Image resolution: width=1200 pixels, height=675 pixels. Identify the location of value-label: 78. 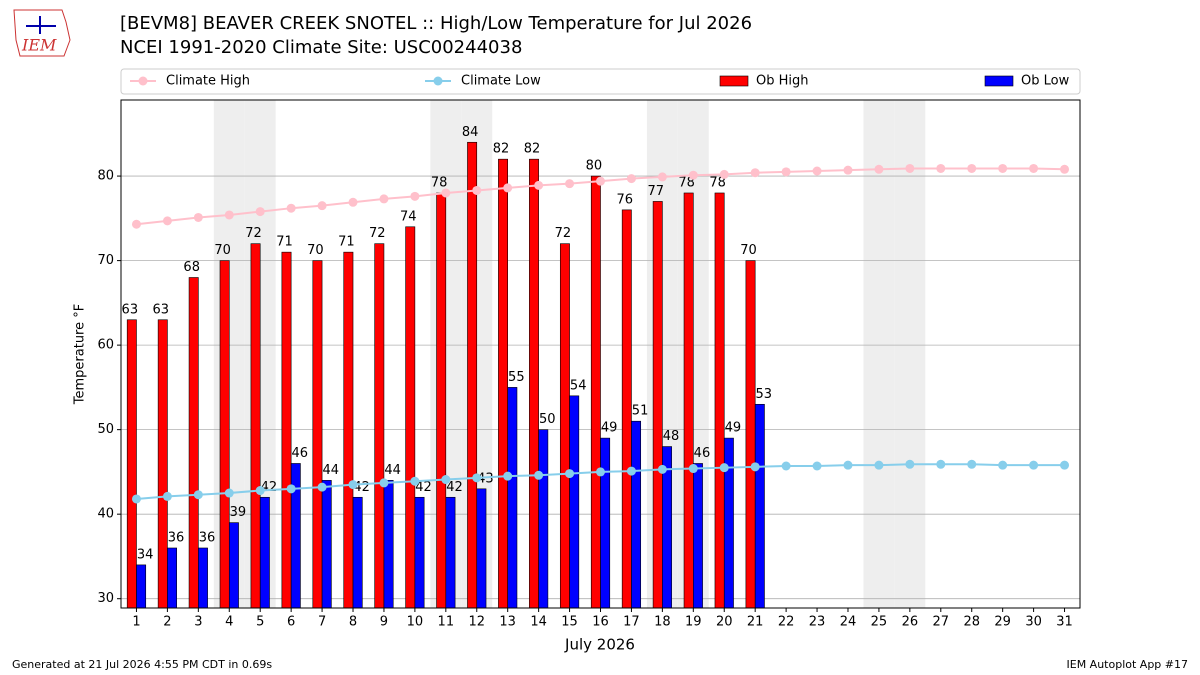
(717, 182).